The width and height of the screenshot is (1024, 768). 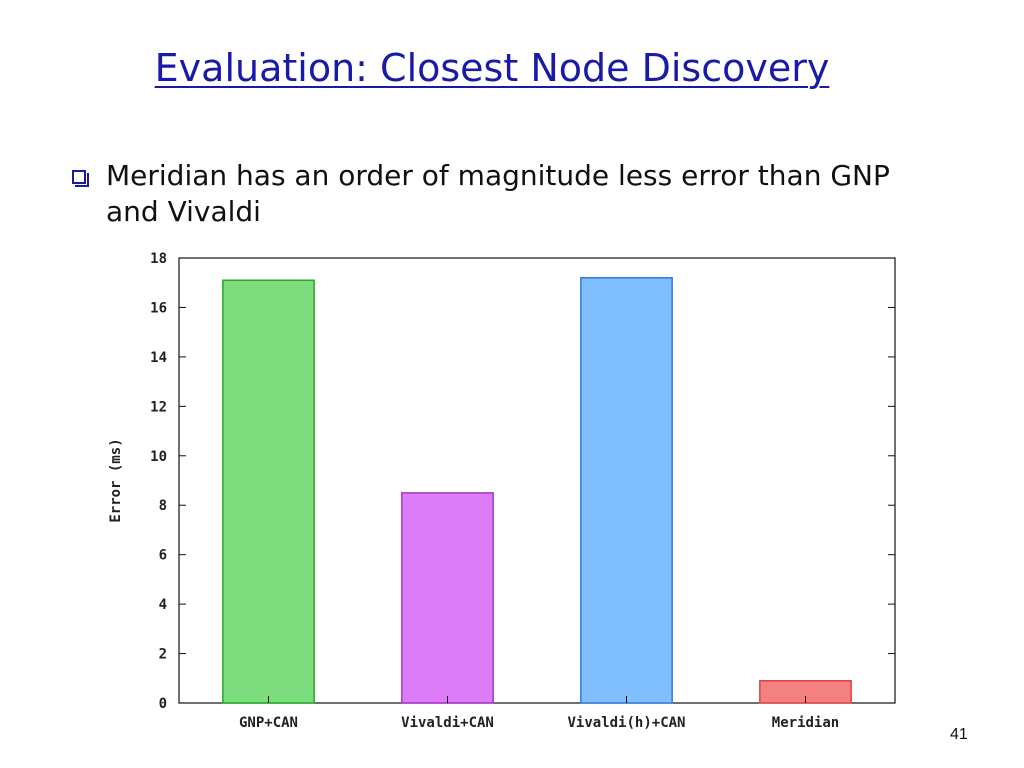 I want to click on bar-gnp-can, so click(x=268, y=491).